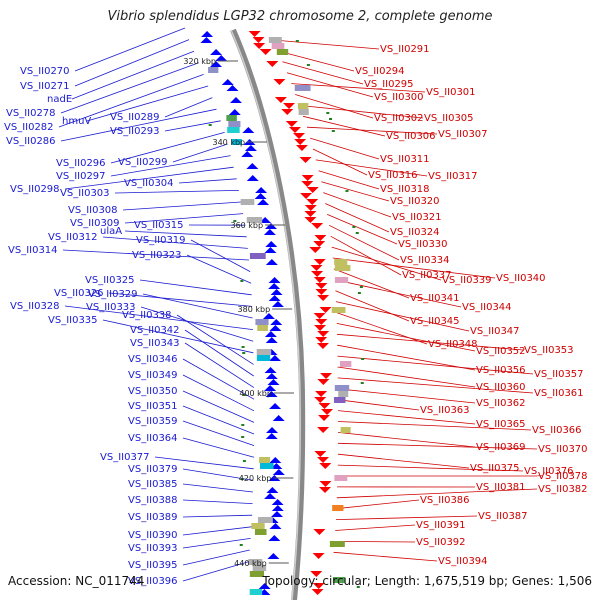  What do you see at coordinates (31, 141) in the screenshot?
I see `left-gene-label: VS_II0286` at bounding box center [31, 141].